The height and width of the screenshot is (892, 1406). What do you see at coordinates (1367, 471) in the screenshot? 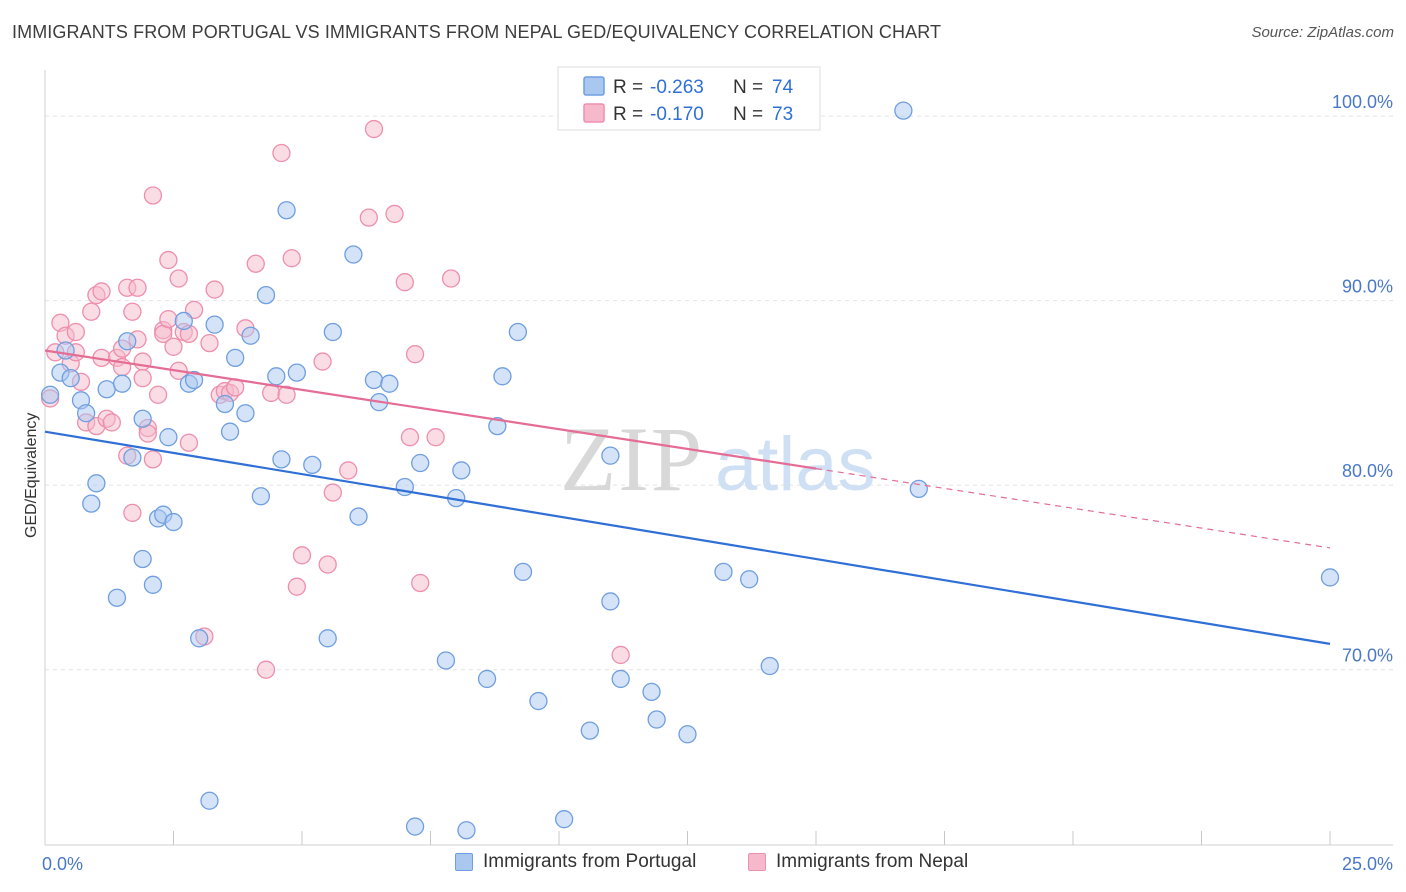
I see `y-tick-label: 80.0%` at bounding box center [1367, 471].